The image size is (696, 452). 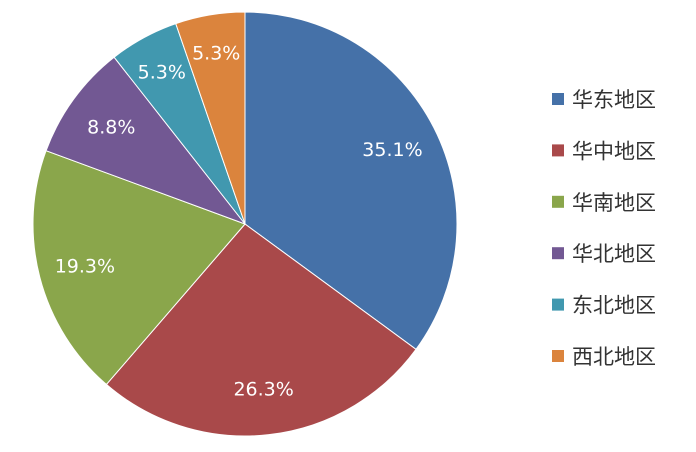 I want to click on data-label: 35.1%, so click(x=392, y=150).